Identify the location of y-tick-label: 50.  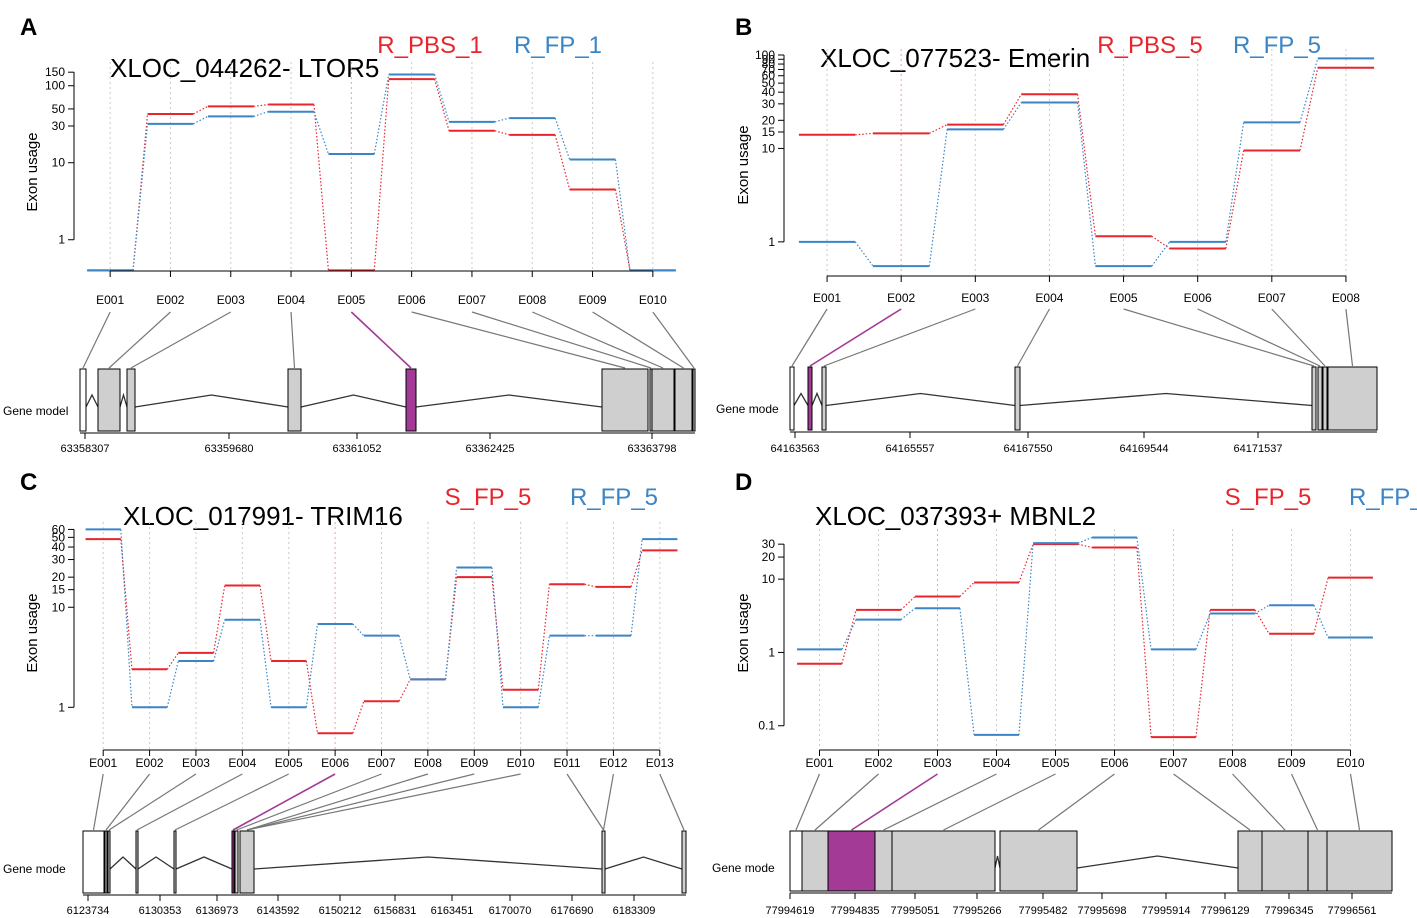
(769, 83).